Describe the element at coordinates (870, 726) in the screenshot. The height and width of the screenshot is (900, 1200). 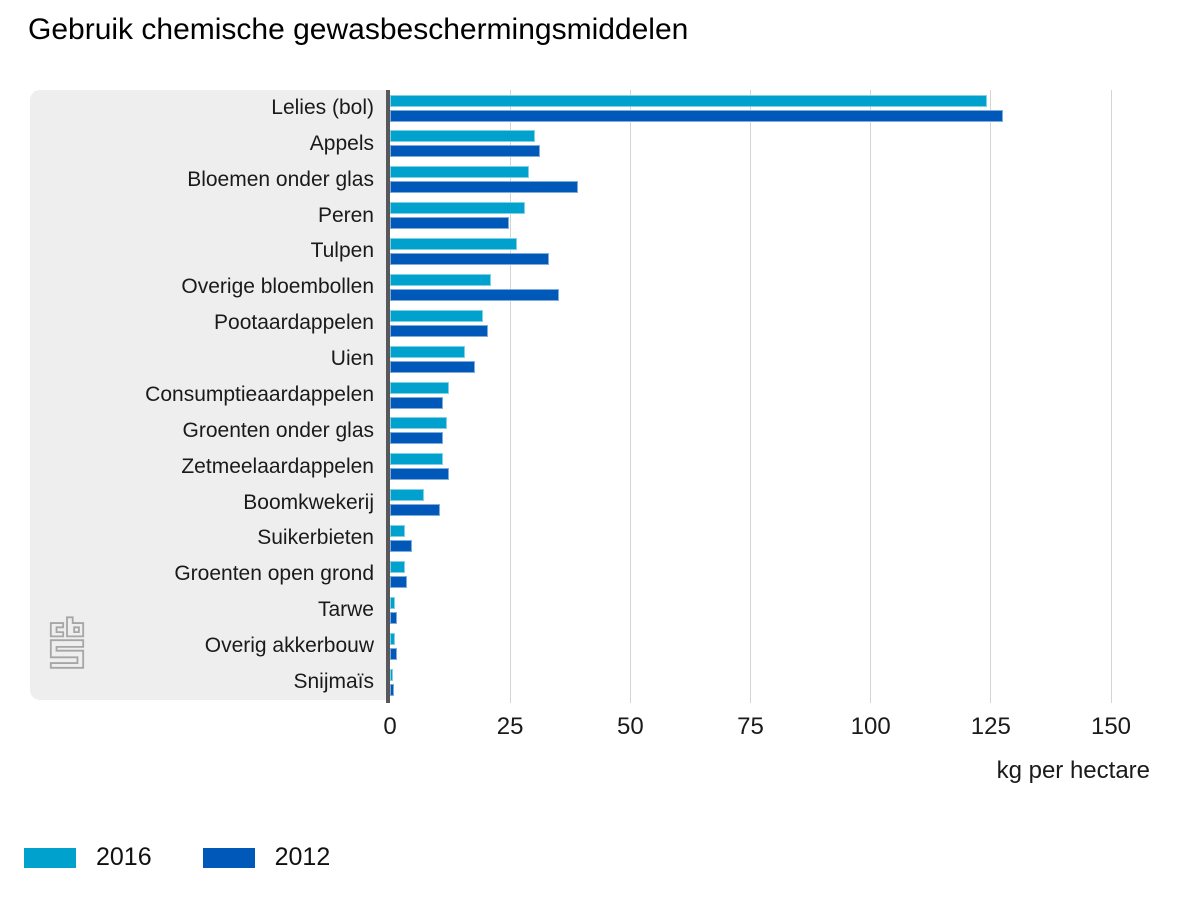
I see `x-tick-label-100: 100` at that location.